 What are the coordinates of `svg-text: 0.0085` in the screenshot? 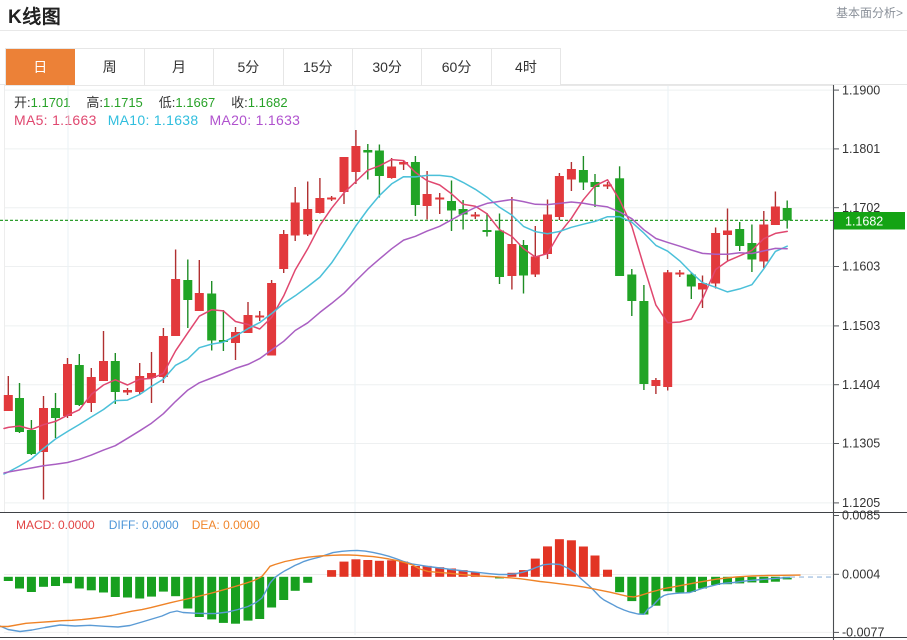 It's located at (861, 516).